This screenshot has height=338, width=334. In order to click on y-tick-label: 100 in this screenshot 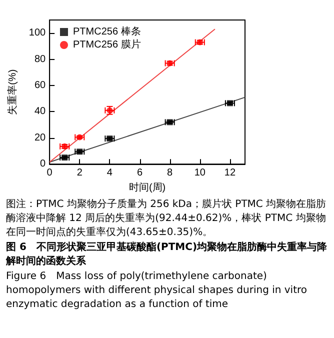, I will do `click(37, 33)`.